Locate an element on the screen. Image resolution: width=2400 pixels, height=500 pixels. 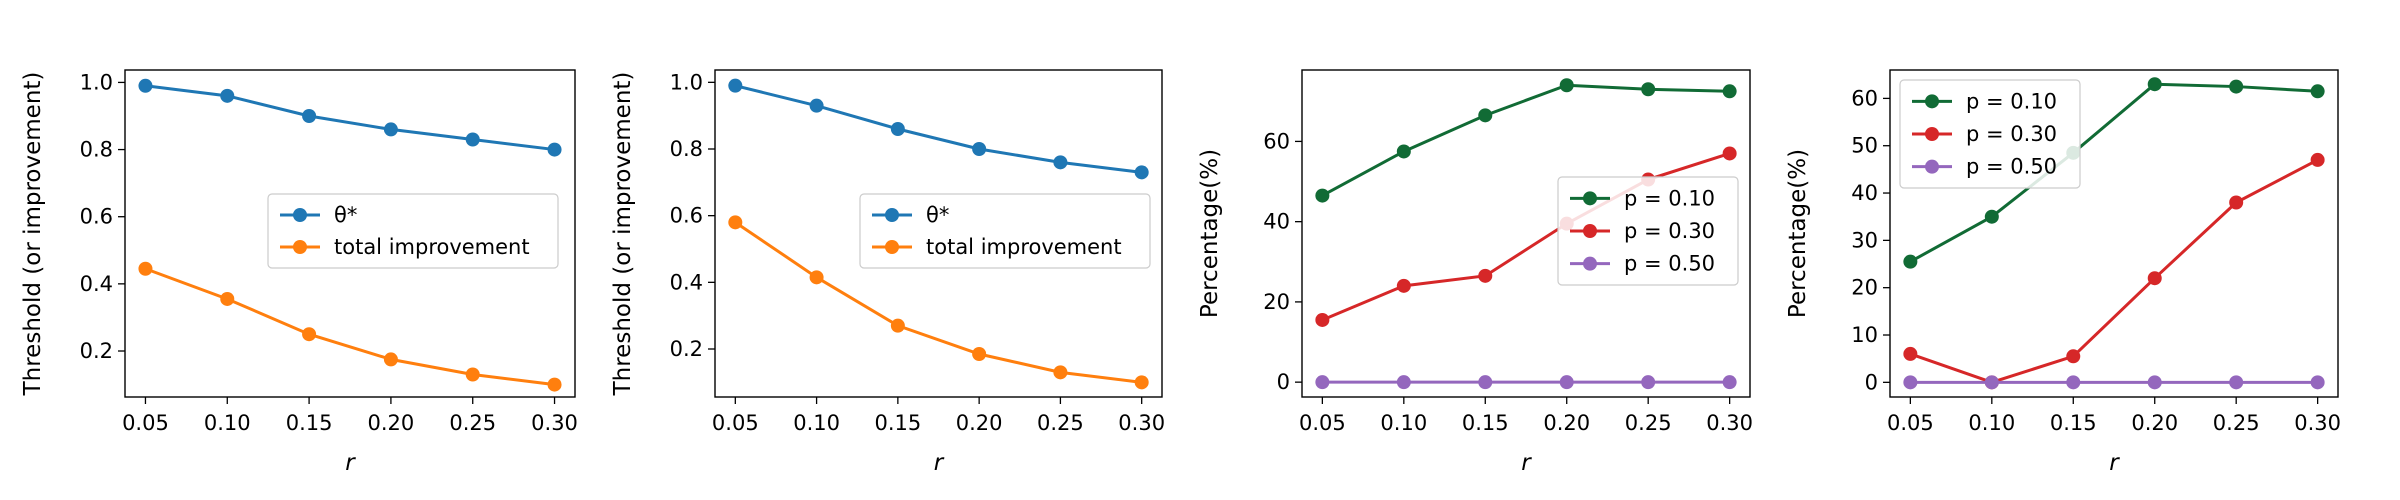
y-tick-label: 0.2 is located at coordinates (96, 351).